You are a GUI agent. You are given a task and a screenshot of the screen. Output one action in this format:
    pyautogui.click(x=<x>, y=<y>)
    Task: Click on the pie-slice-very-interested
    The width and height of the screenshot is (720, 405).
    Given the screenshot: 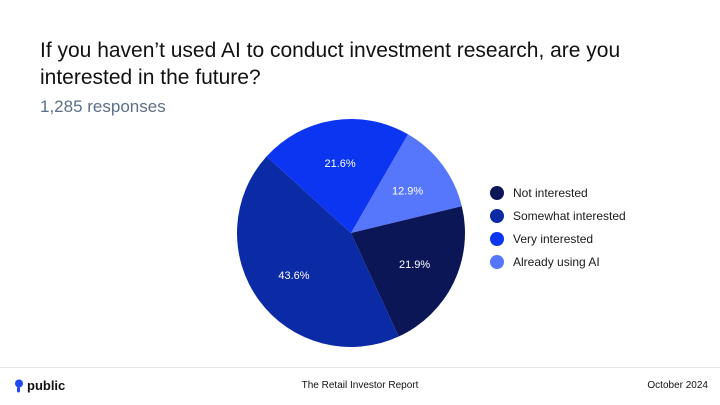 What is the action you would take?
    pyautogui.click(x=337, y=176)
    